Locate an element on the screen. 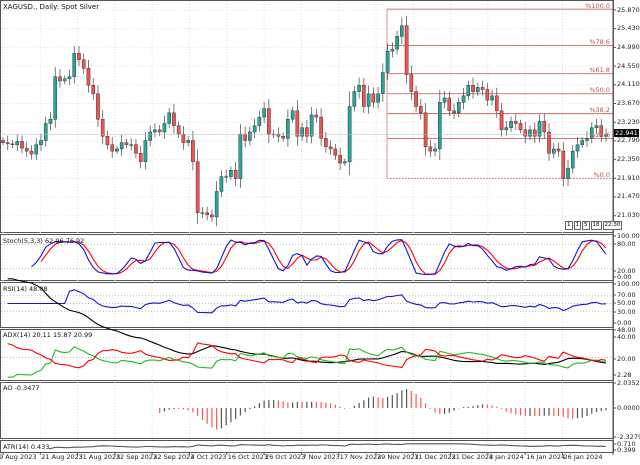 The height and width of the screenshot is (465, 640). date-label: 31 Aug 2023 is located at coordinates (99, 457).